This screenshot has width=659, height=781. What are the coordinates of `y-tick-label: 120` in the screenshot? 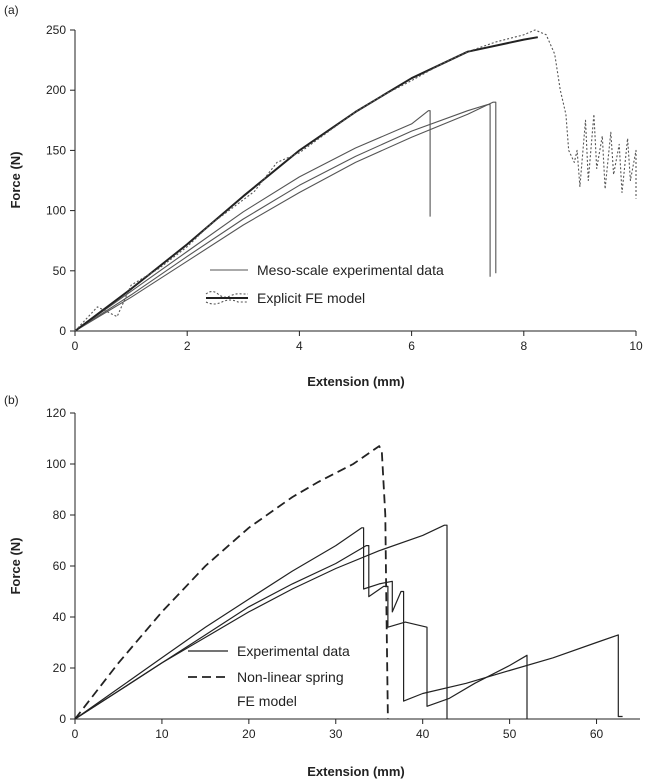 It's located at (56, 413).